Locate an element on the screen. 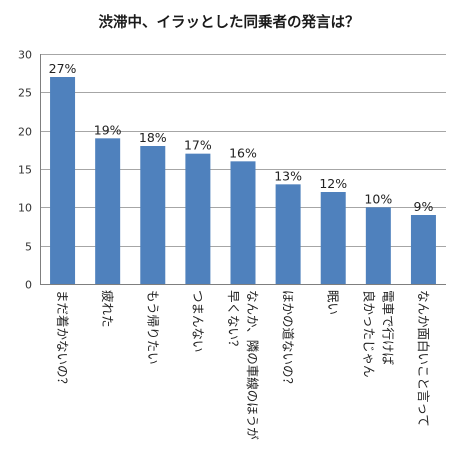 This screenshot has height=470, width=458. category-label: なんか、隣の車線のほうが is located at coordinates (252, 365).